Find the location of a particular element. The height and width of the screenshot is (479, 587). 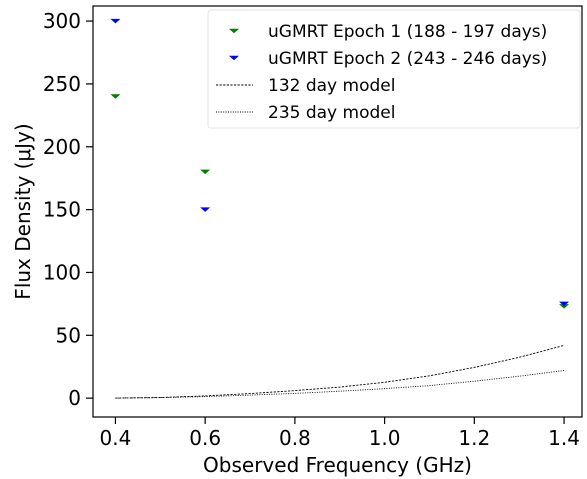

y-axis-label: Flux Density (μJy) is located at coordinates (23, 211).